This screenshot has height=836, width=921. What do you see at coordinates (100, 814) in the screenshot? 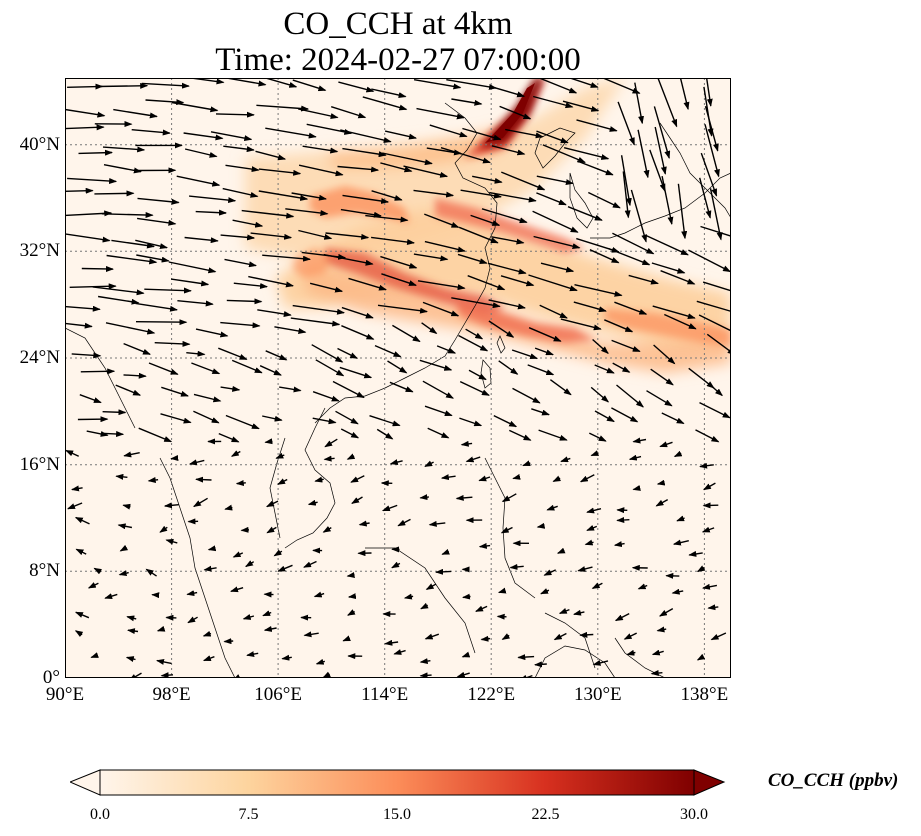
I see `colorbar-tick-label: 0.0` at bounding box center [100, 814].